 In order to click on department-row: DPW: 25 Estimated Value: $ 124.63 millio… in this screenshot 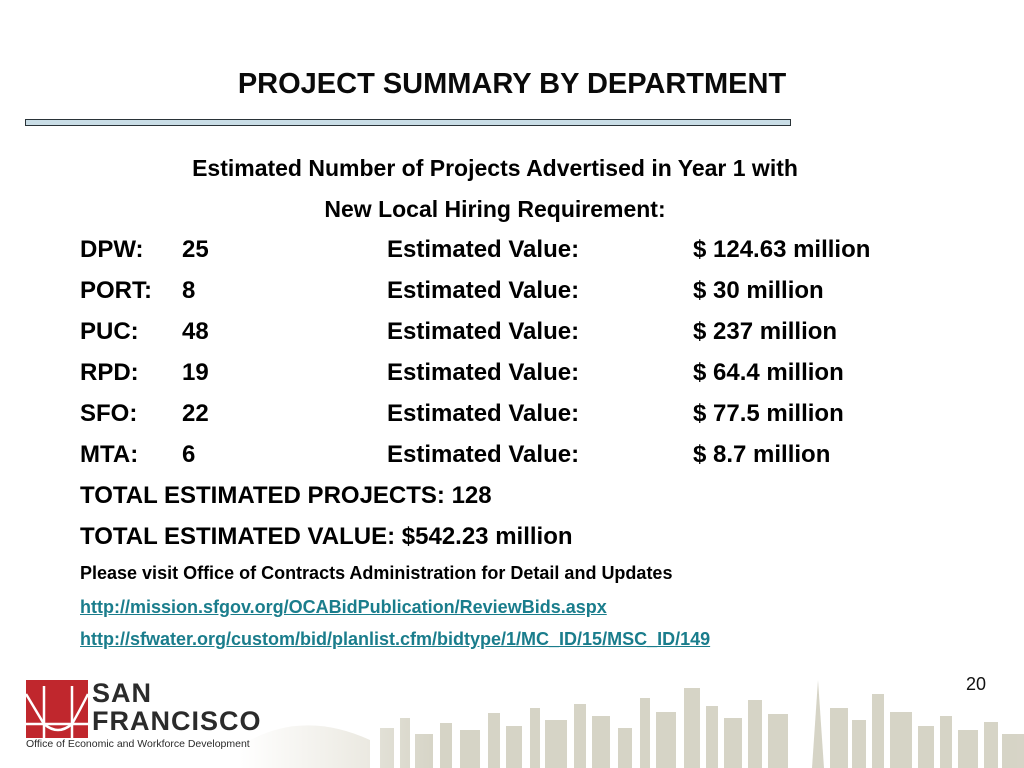, I will do `click(520, 251)`.